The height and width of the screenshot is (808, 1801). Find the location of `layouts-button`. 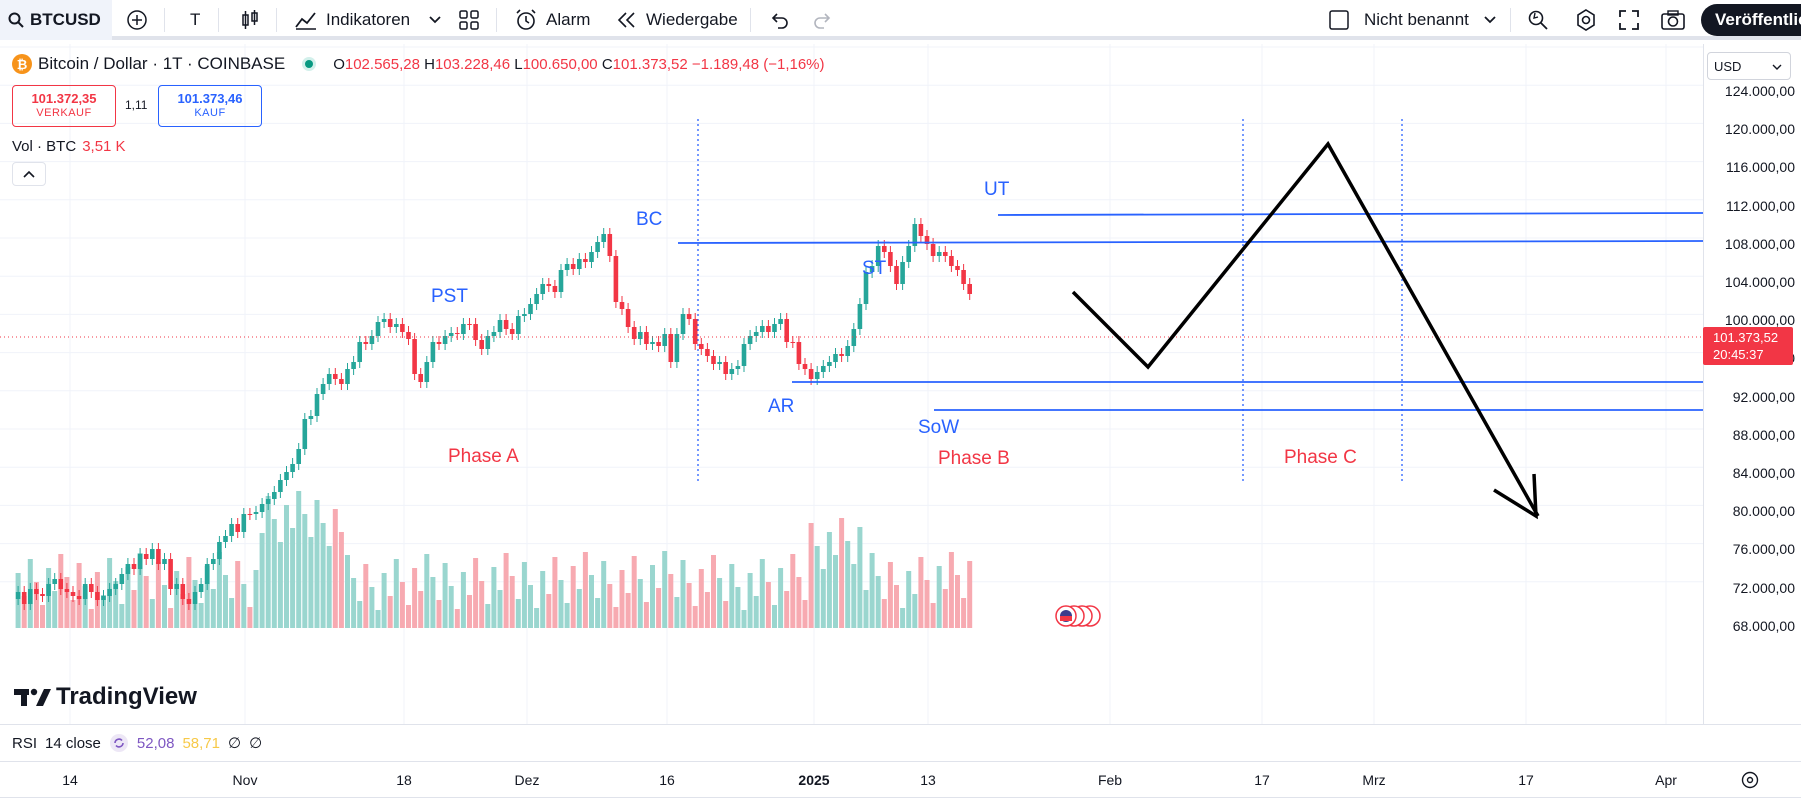

layouts-button is located at coordinates (469, 20).